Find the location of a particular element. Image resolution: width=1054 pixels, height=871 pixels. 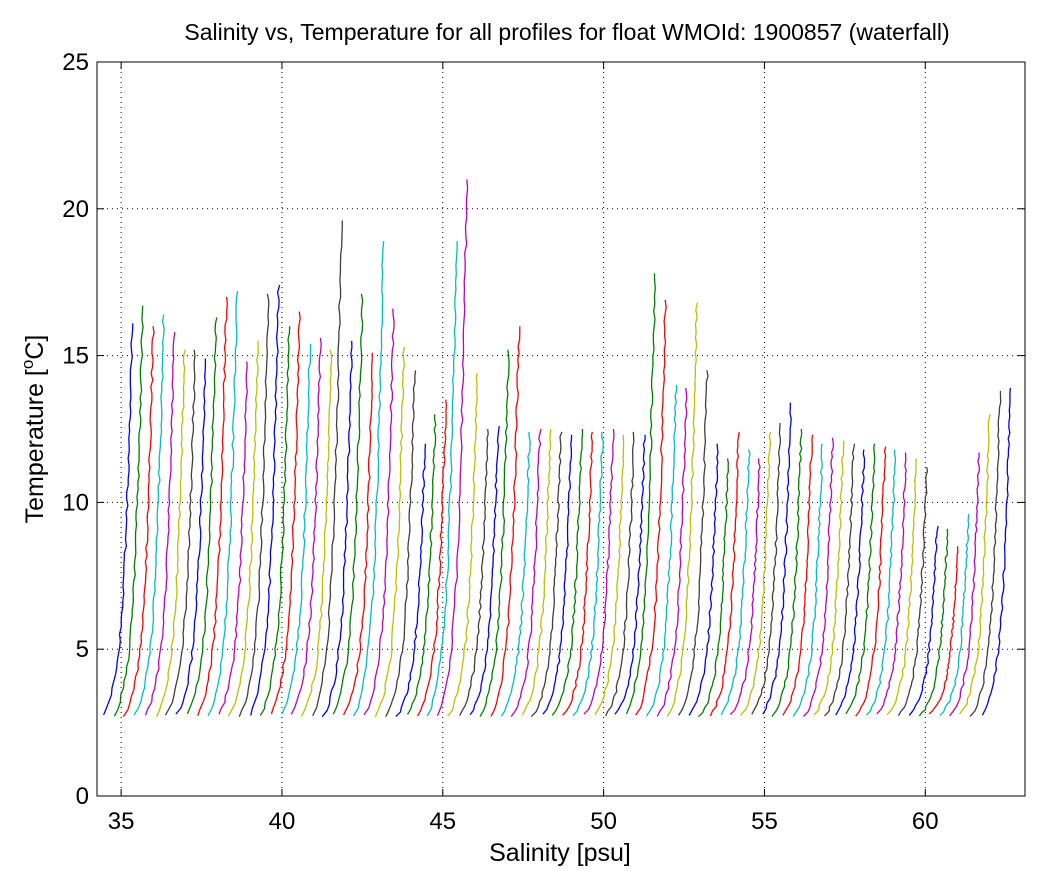

x-tick-label: 50 is located at coordinates (603, 821).